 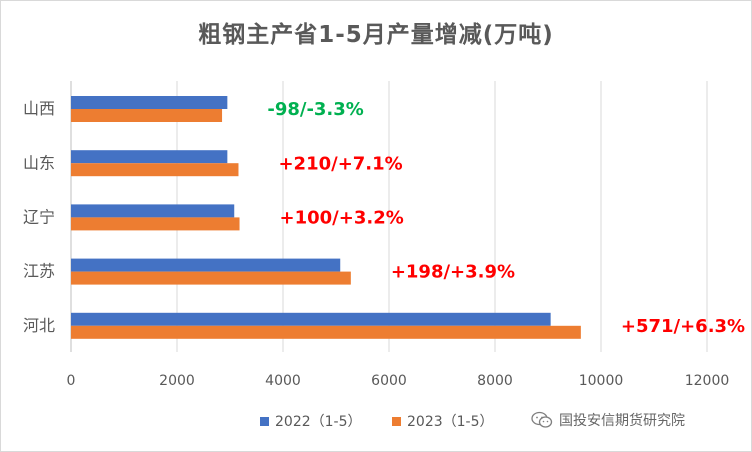 What do you see at coordinates (340, 163) in the screenshot?
I see `change-annotation: +210/+7.1%` at bounding box center [340, 163].